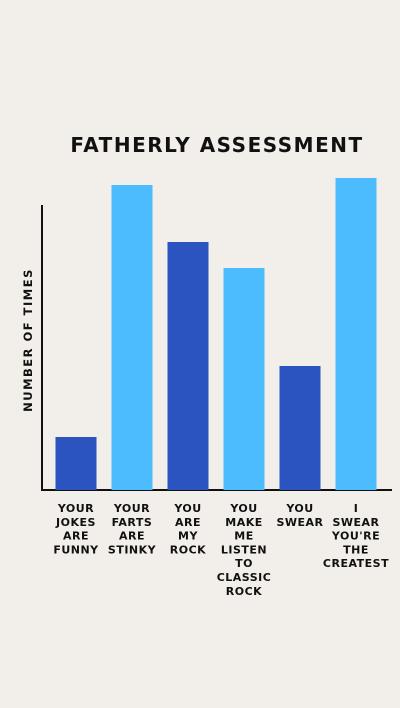  I want to click on x-tick-label: YOU SWEAR, so click(299, 515).